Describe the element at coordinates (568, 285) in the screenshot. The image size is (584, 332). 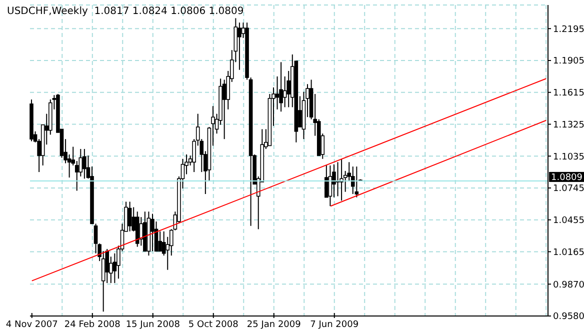
I see `y-tick-label: 0.9870` at that location.